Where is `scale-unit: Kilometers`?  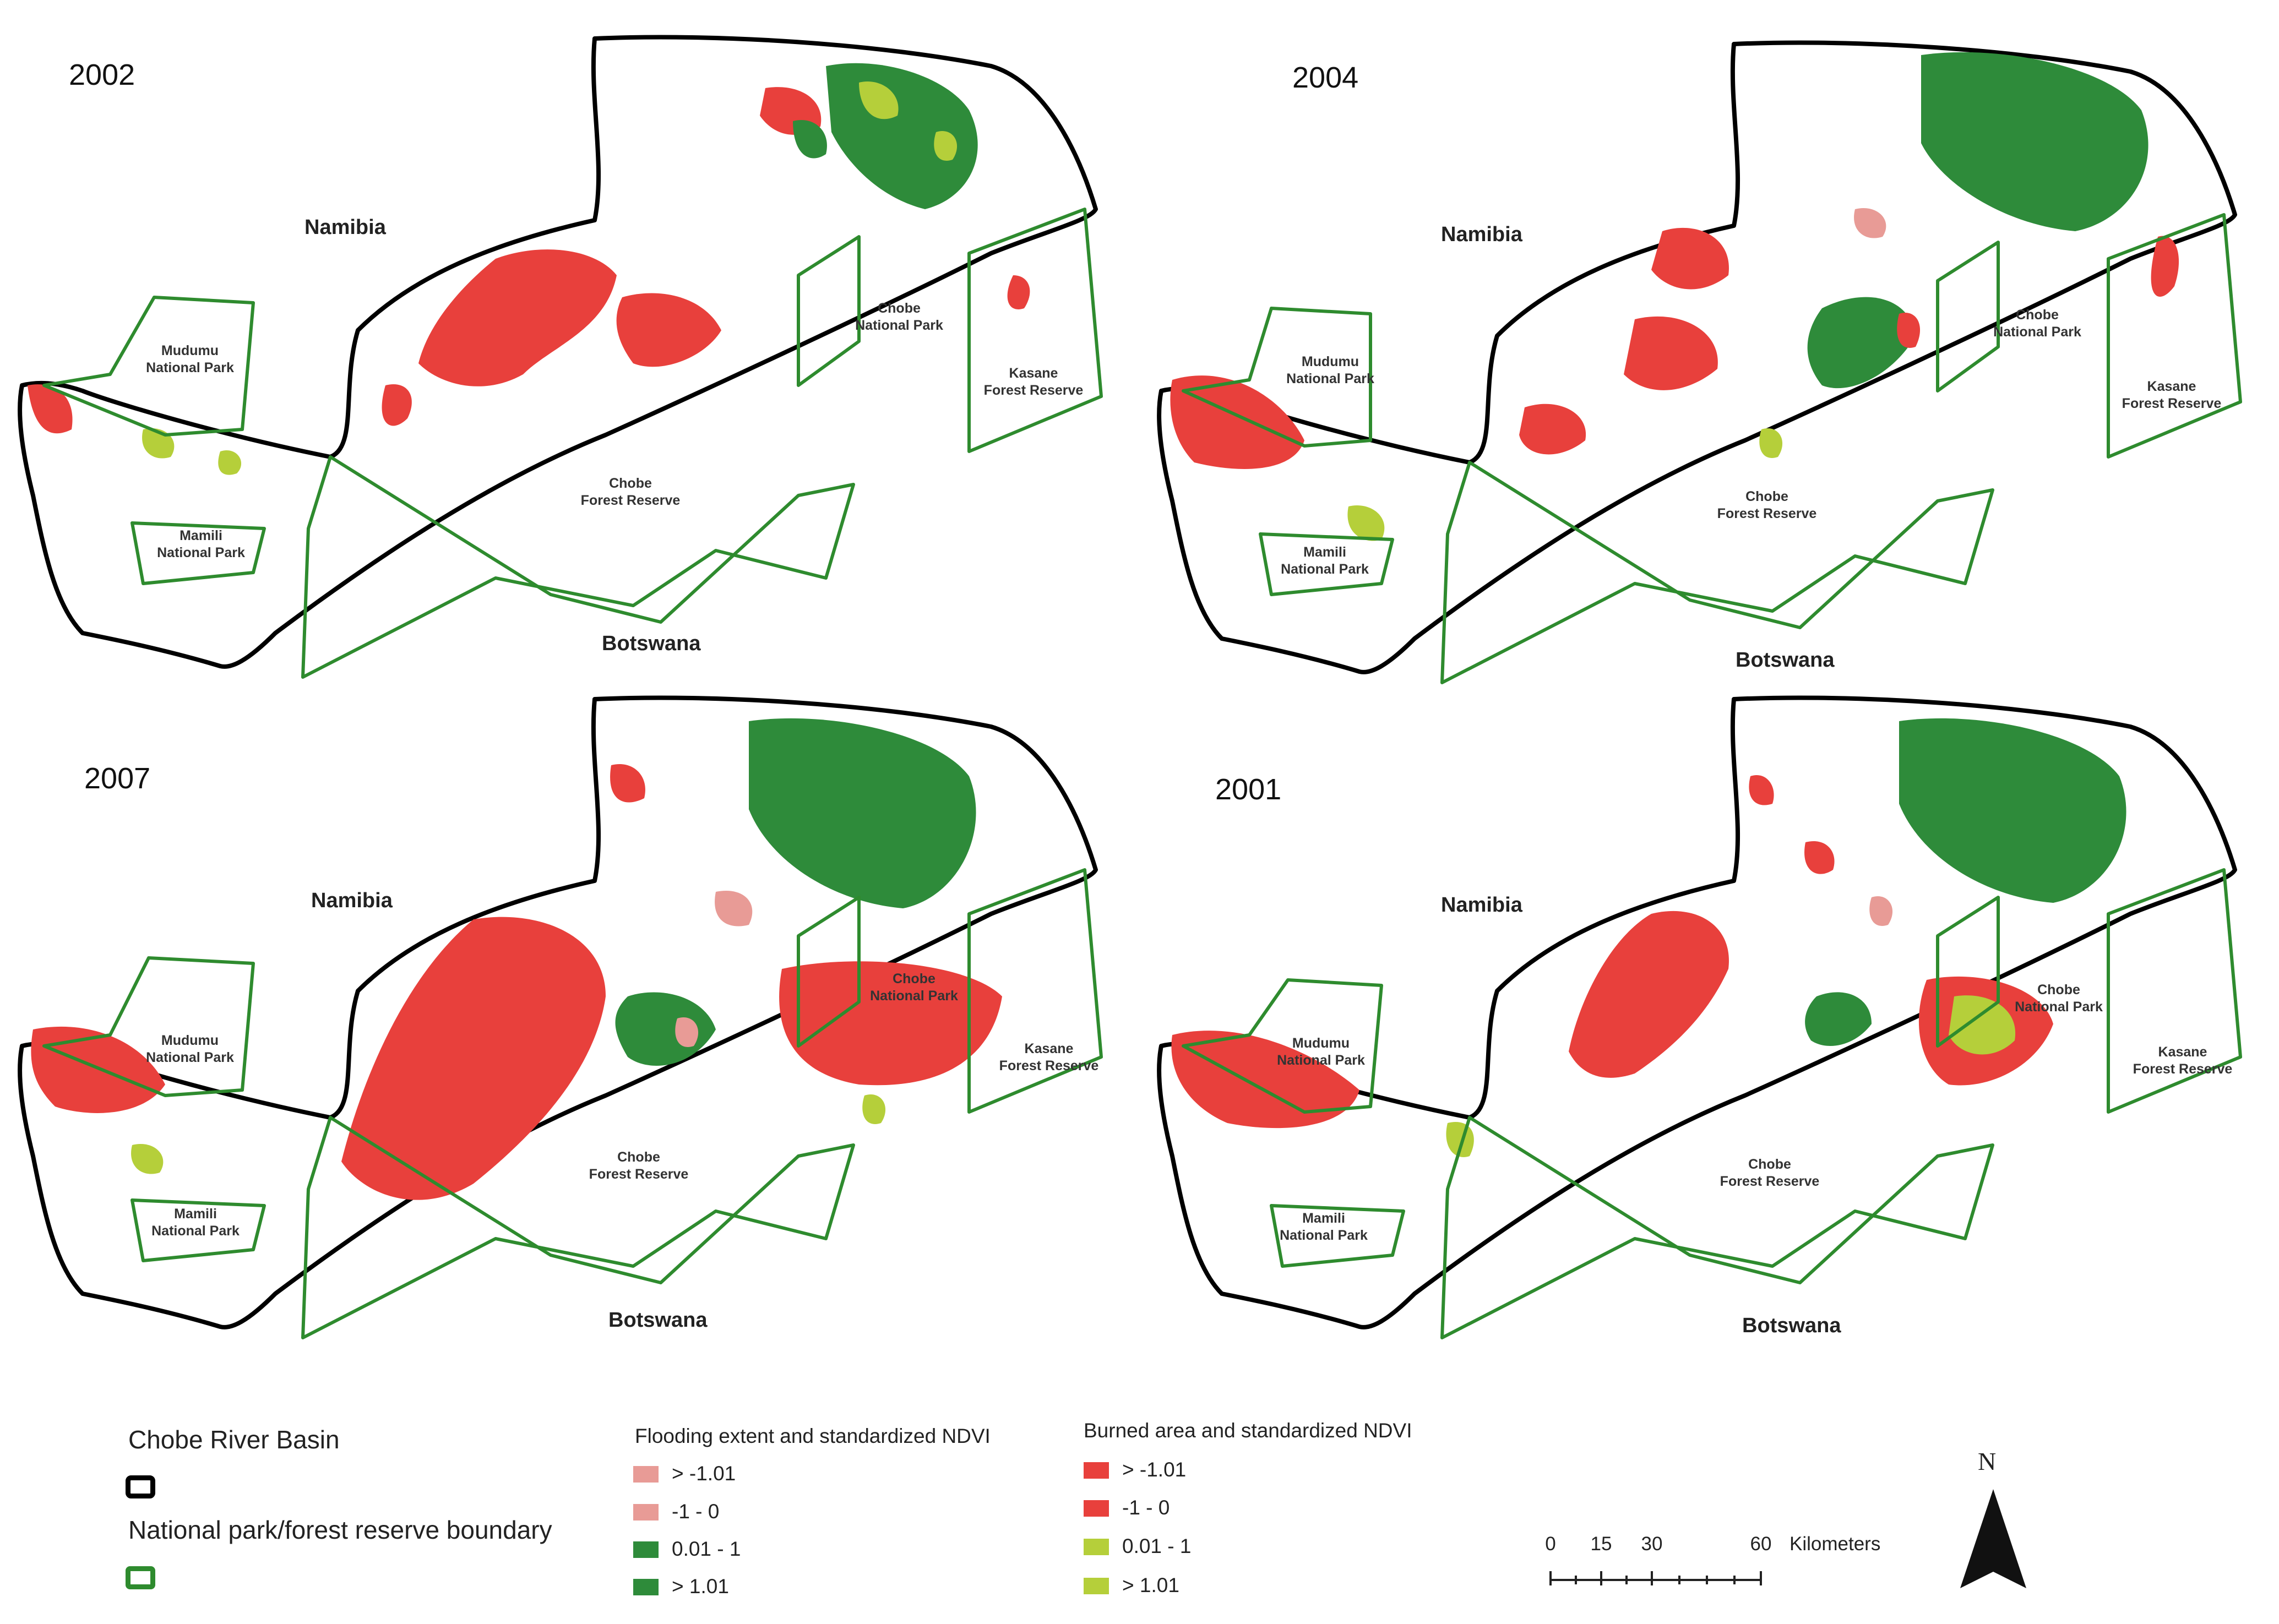
scale-unit: Kilometers is located at coordinates (1835, 1544).